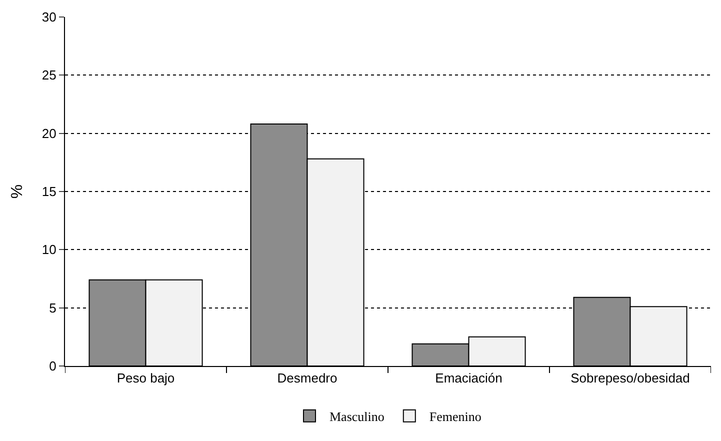 This screenshot has width=721, height=441. Describe the element at coordinates (455, 416) in the screenshot. I see `legend-label: Femenino` at that location.